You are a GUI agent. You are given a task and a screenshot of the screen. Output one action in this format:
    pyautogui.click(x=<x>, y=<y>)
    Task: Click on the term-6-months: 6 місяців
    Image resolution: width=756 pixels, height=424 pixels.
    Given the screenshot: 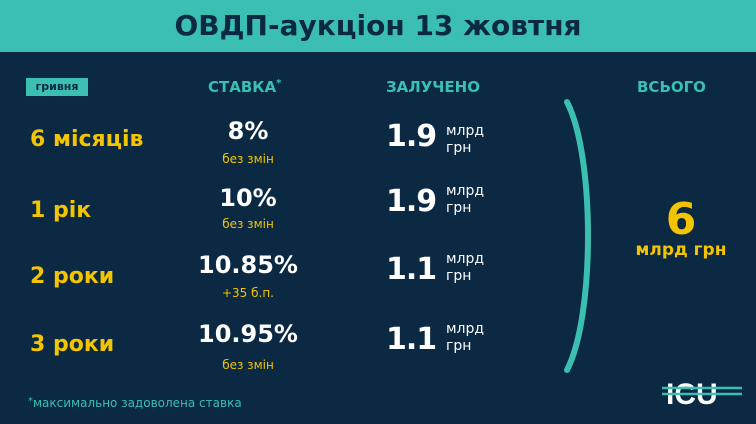 What is the action you would take?
    pyautogui.click(x=87, y=139)
    